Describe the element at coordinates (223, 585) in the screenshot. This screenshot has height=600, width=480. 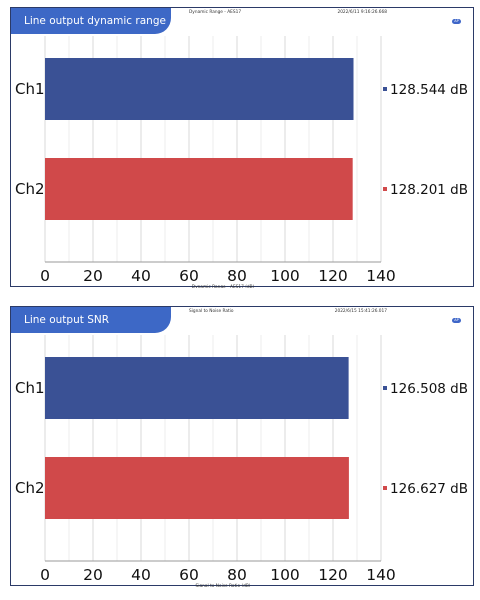
I see `x-axis-label: Signal to Noise Ratio (dB)` at that location.